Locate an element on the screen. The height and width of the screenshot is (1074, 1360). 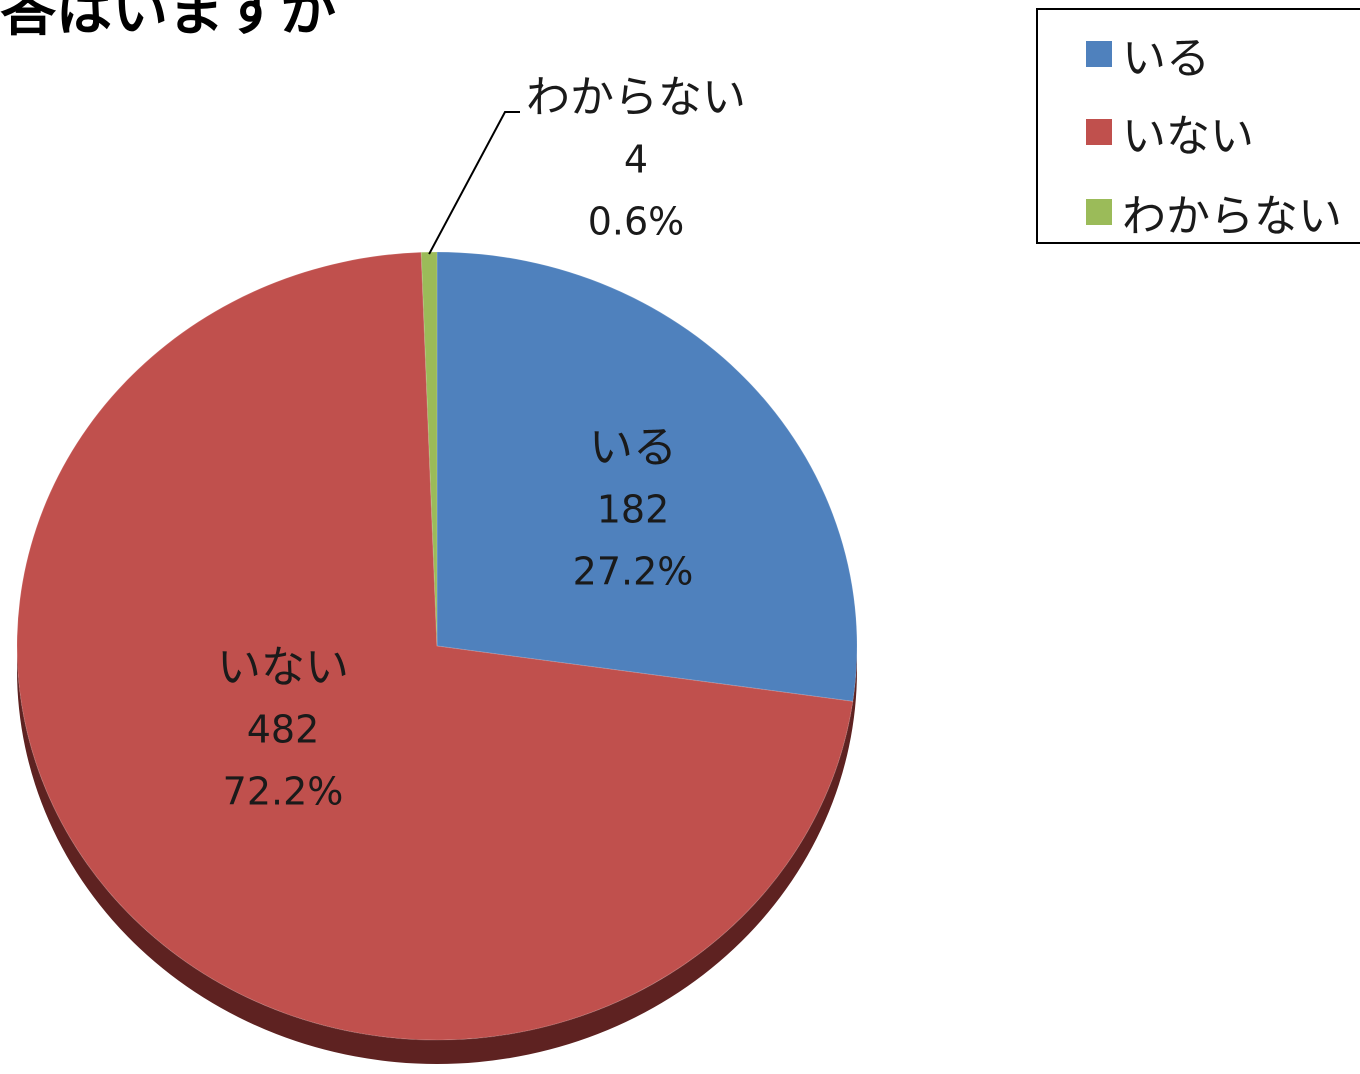
legend-item-inai: いない is located at coordinates (1170, 132).